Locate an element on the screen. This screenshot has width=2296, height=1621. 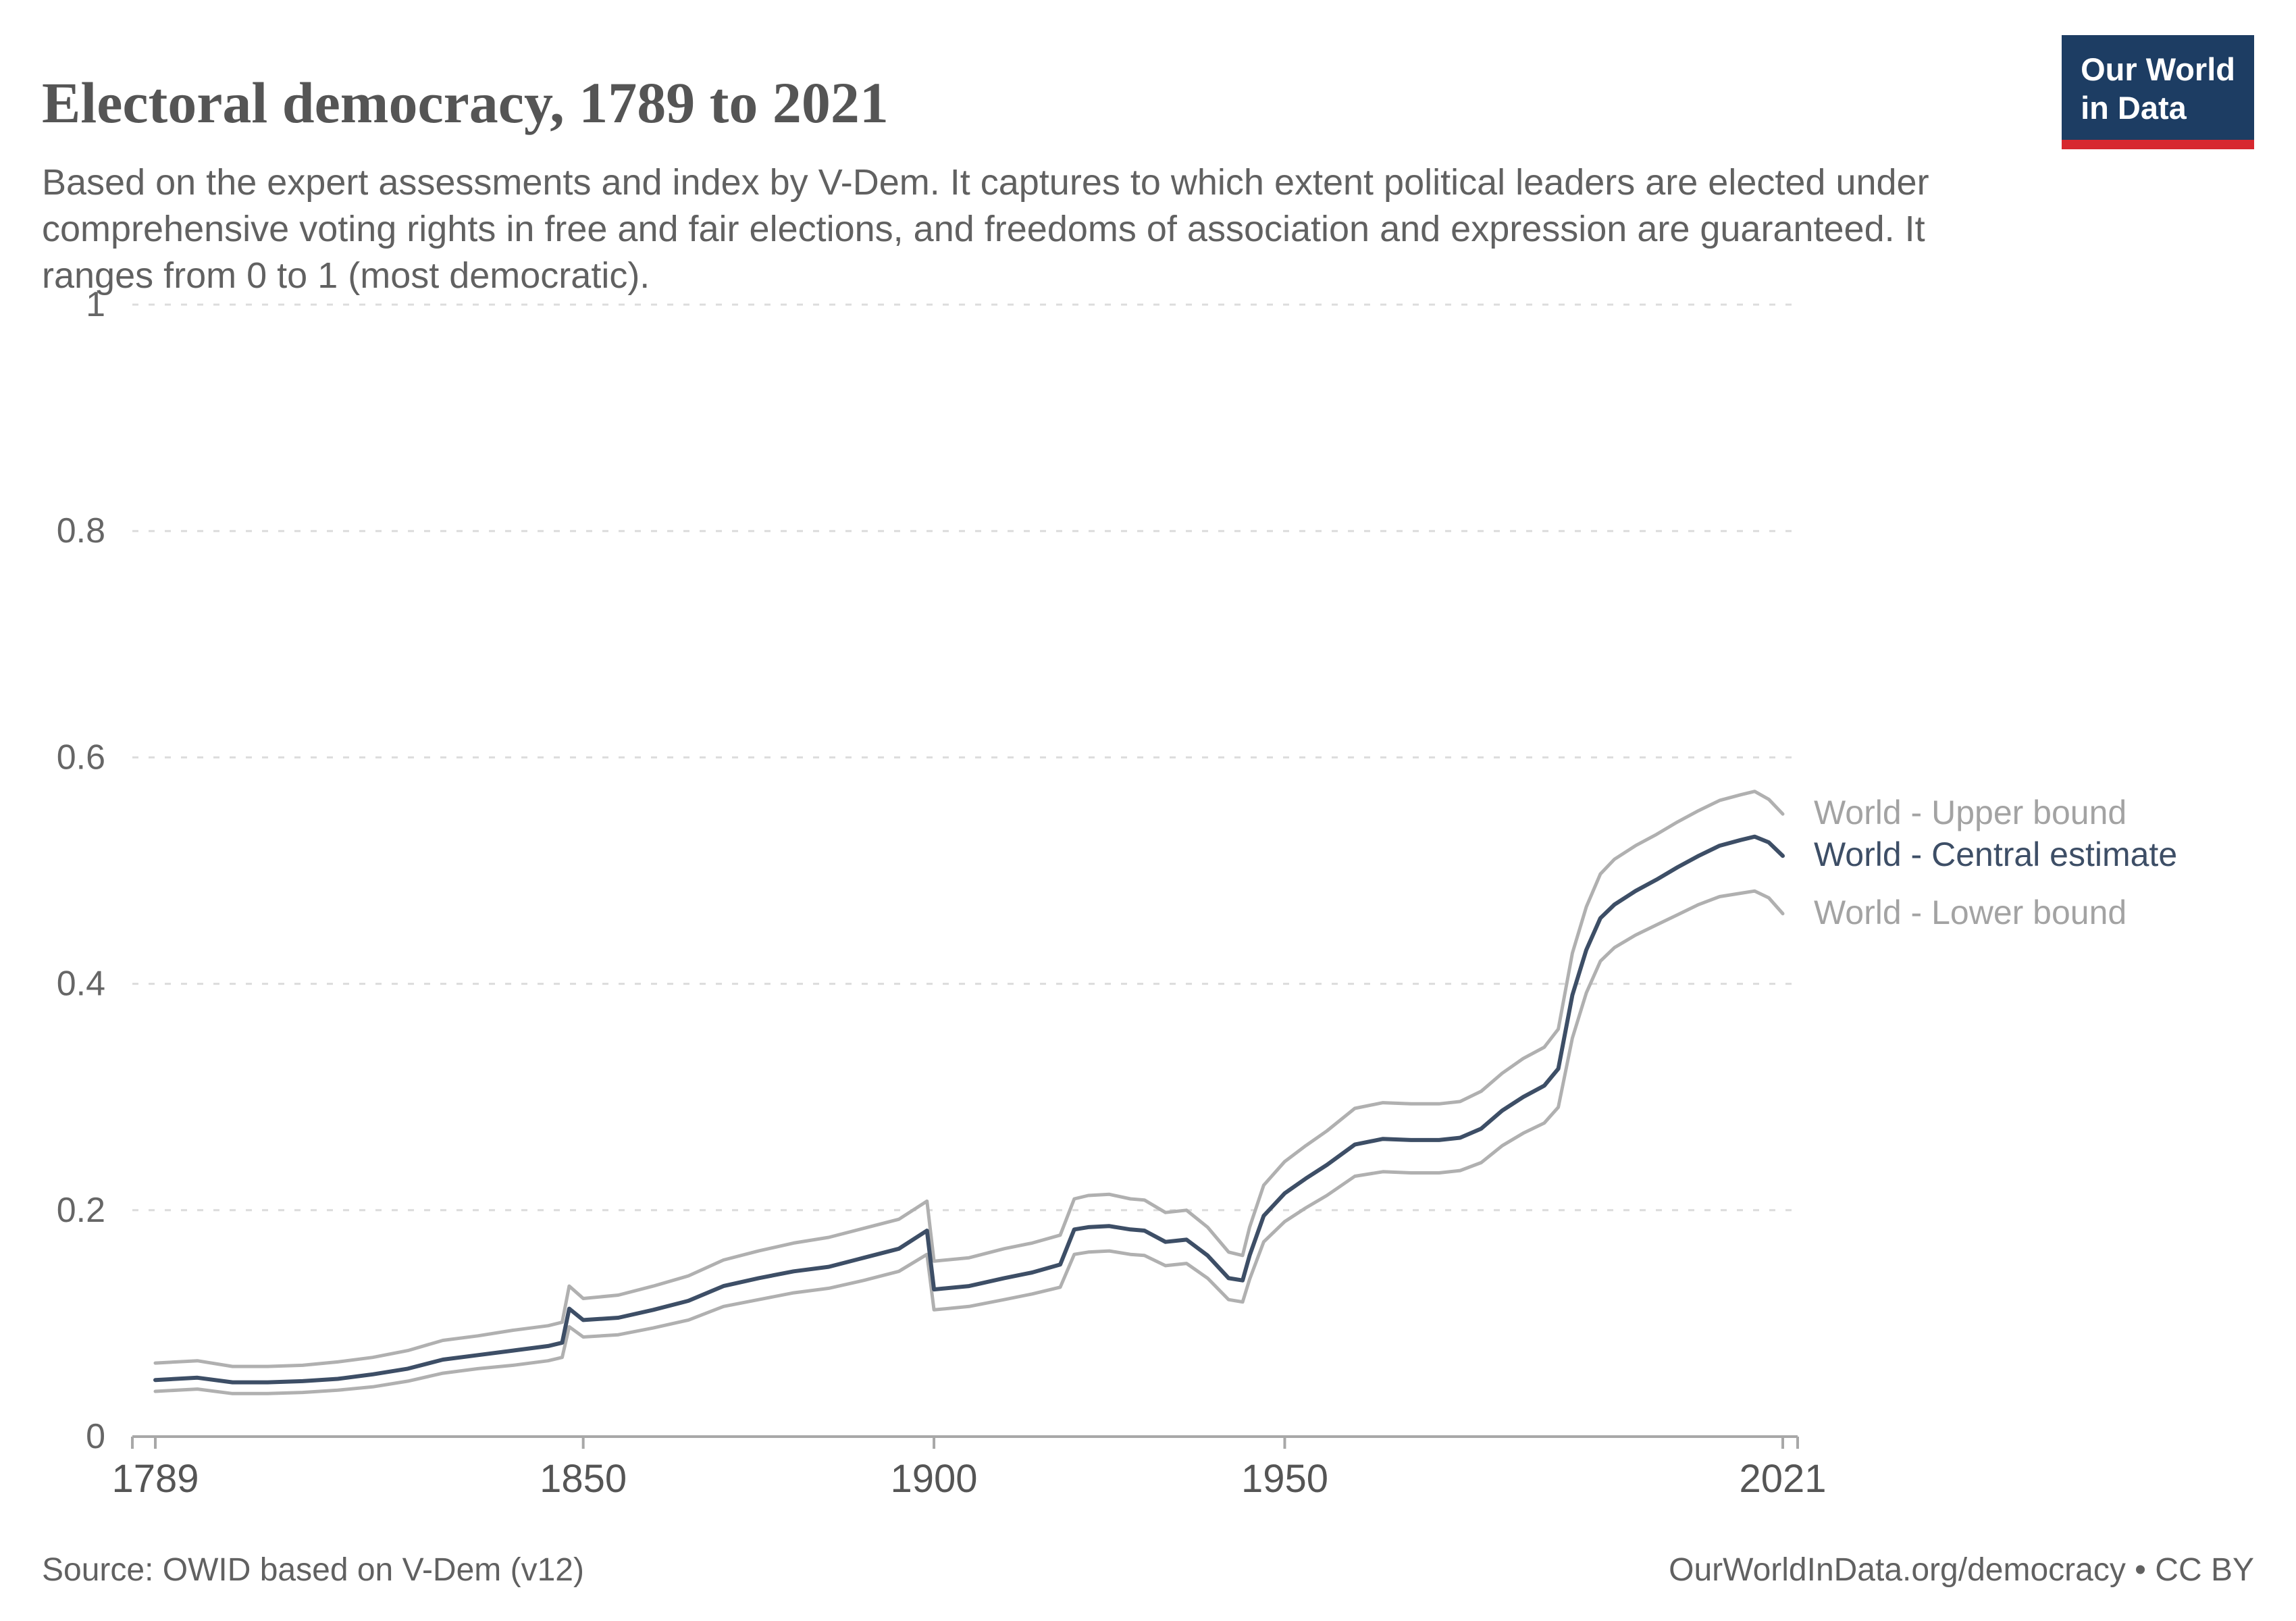
x-axis-tick-label: 1950 is located at coordinates (1284, 1479).